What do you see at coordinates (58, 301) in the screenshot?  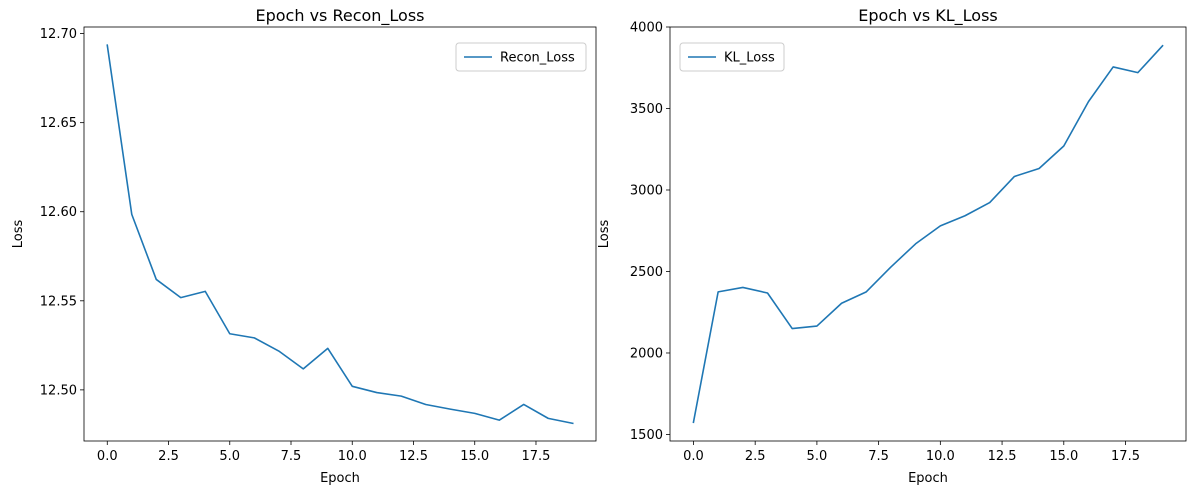 I see `y-tick-label: 12.55` at bounding box center [58, 301].